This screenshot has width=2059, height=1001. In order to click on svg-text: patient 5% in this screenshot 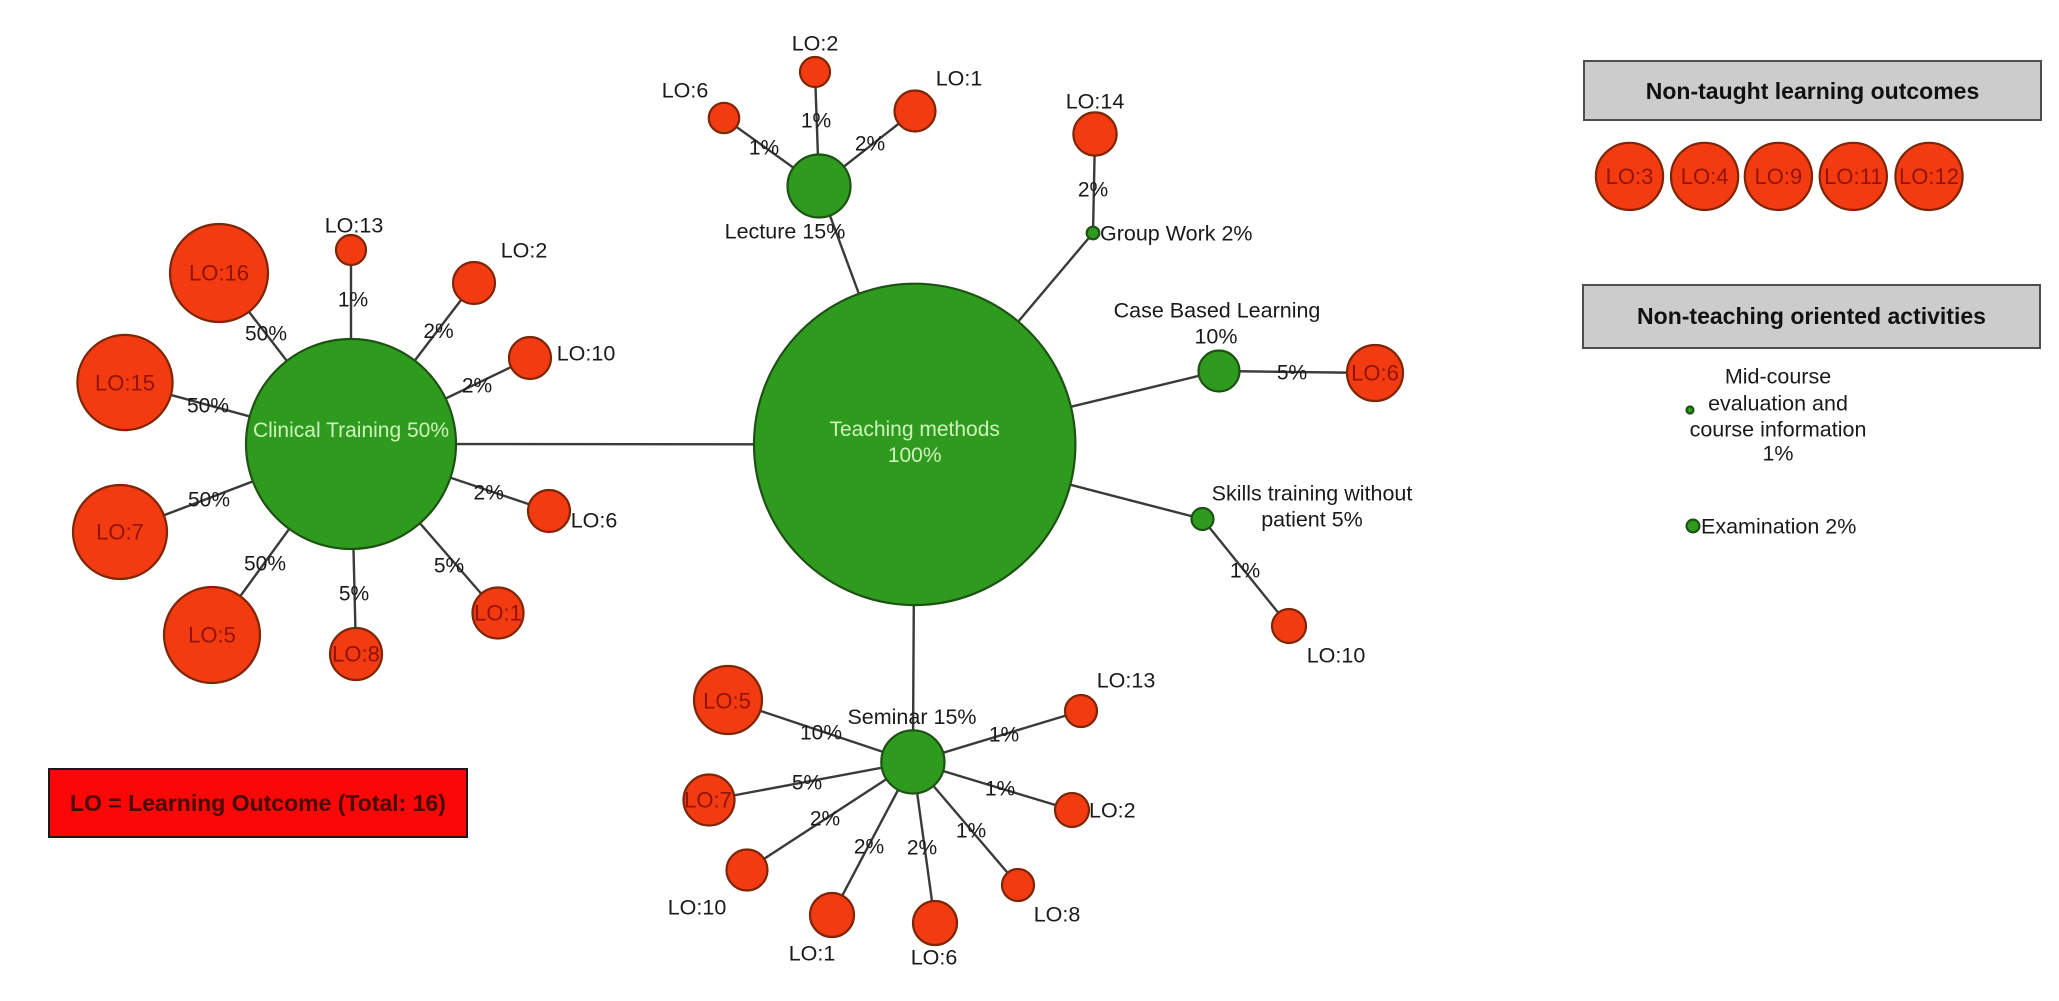, I will do `click(1312, 520)`.